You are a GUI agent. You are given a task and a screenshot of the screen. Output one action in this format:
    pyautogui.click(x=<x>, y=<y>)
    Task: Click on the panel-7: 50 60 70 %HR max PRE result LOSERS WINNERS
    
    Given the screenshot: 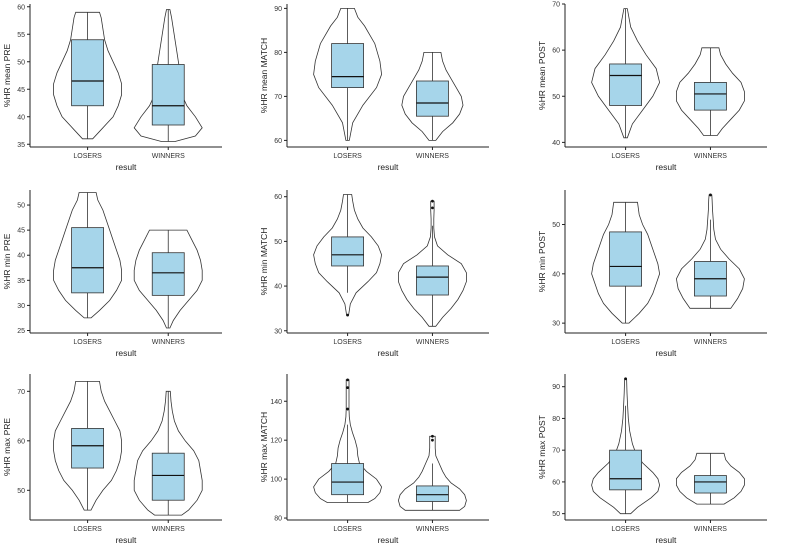 What is the action you would take?
    pyautogui.click(x=112, y=459)
    